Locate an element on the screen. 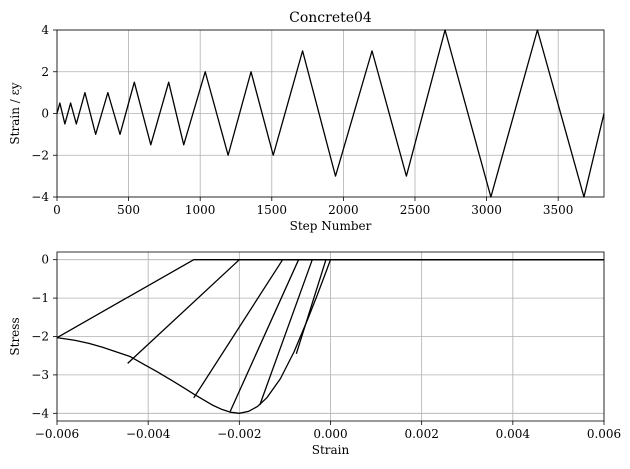 This screenshot has height=469, width=630. chart1-title: Concrete04 is located at coordinates (330, 18).